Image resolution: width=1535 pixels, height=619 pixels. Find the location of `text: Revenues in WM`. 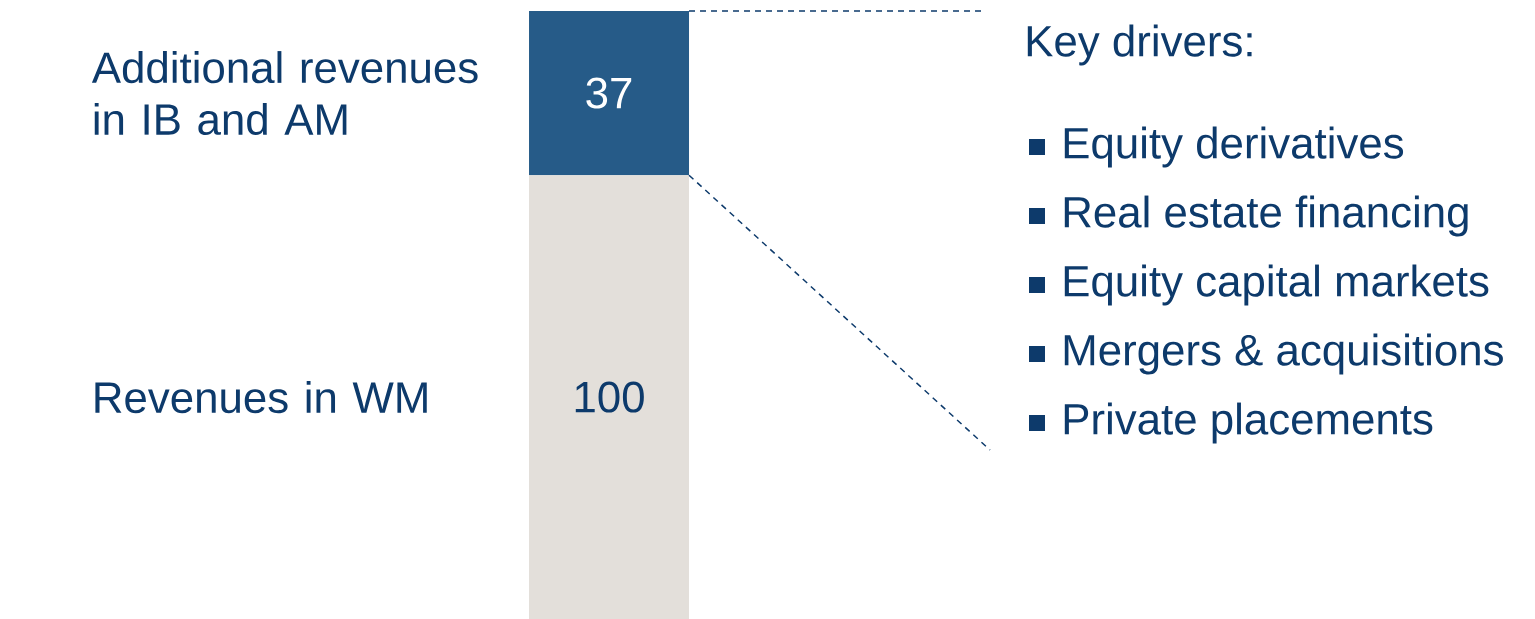

text: Revenues in WM is located at coordinates (261, 397).